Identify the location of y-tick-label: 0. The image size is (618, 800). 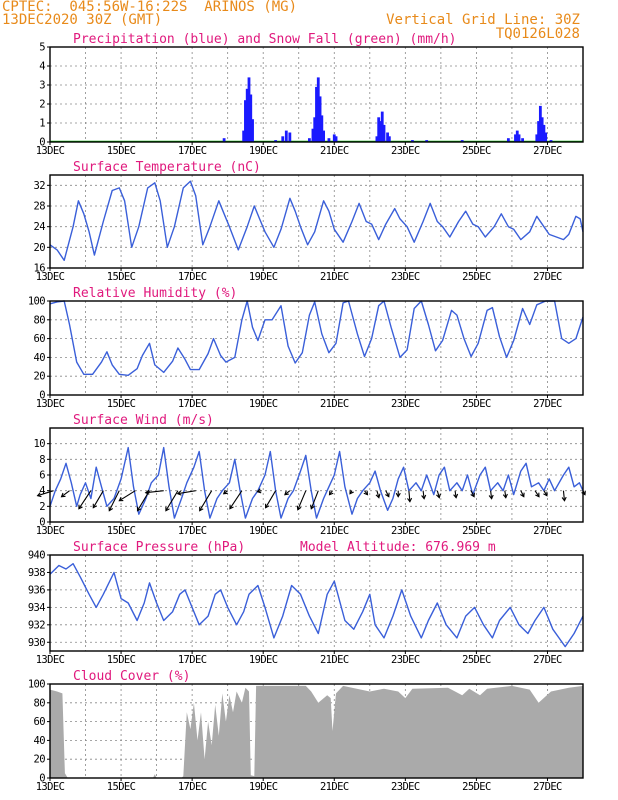
(42, 523).